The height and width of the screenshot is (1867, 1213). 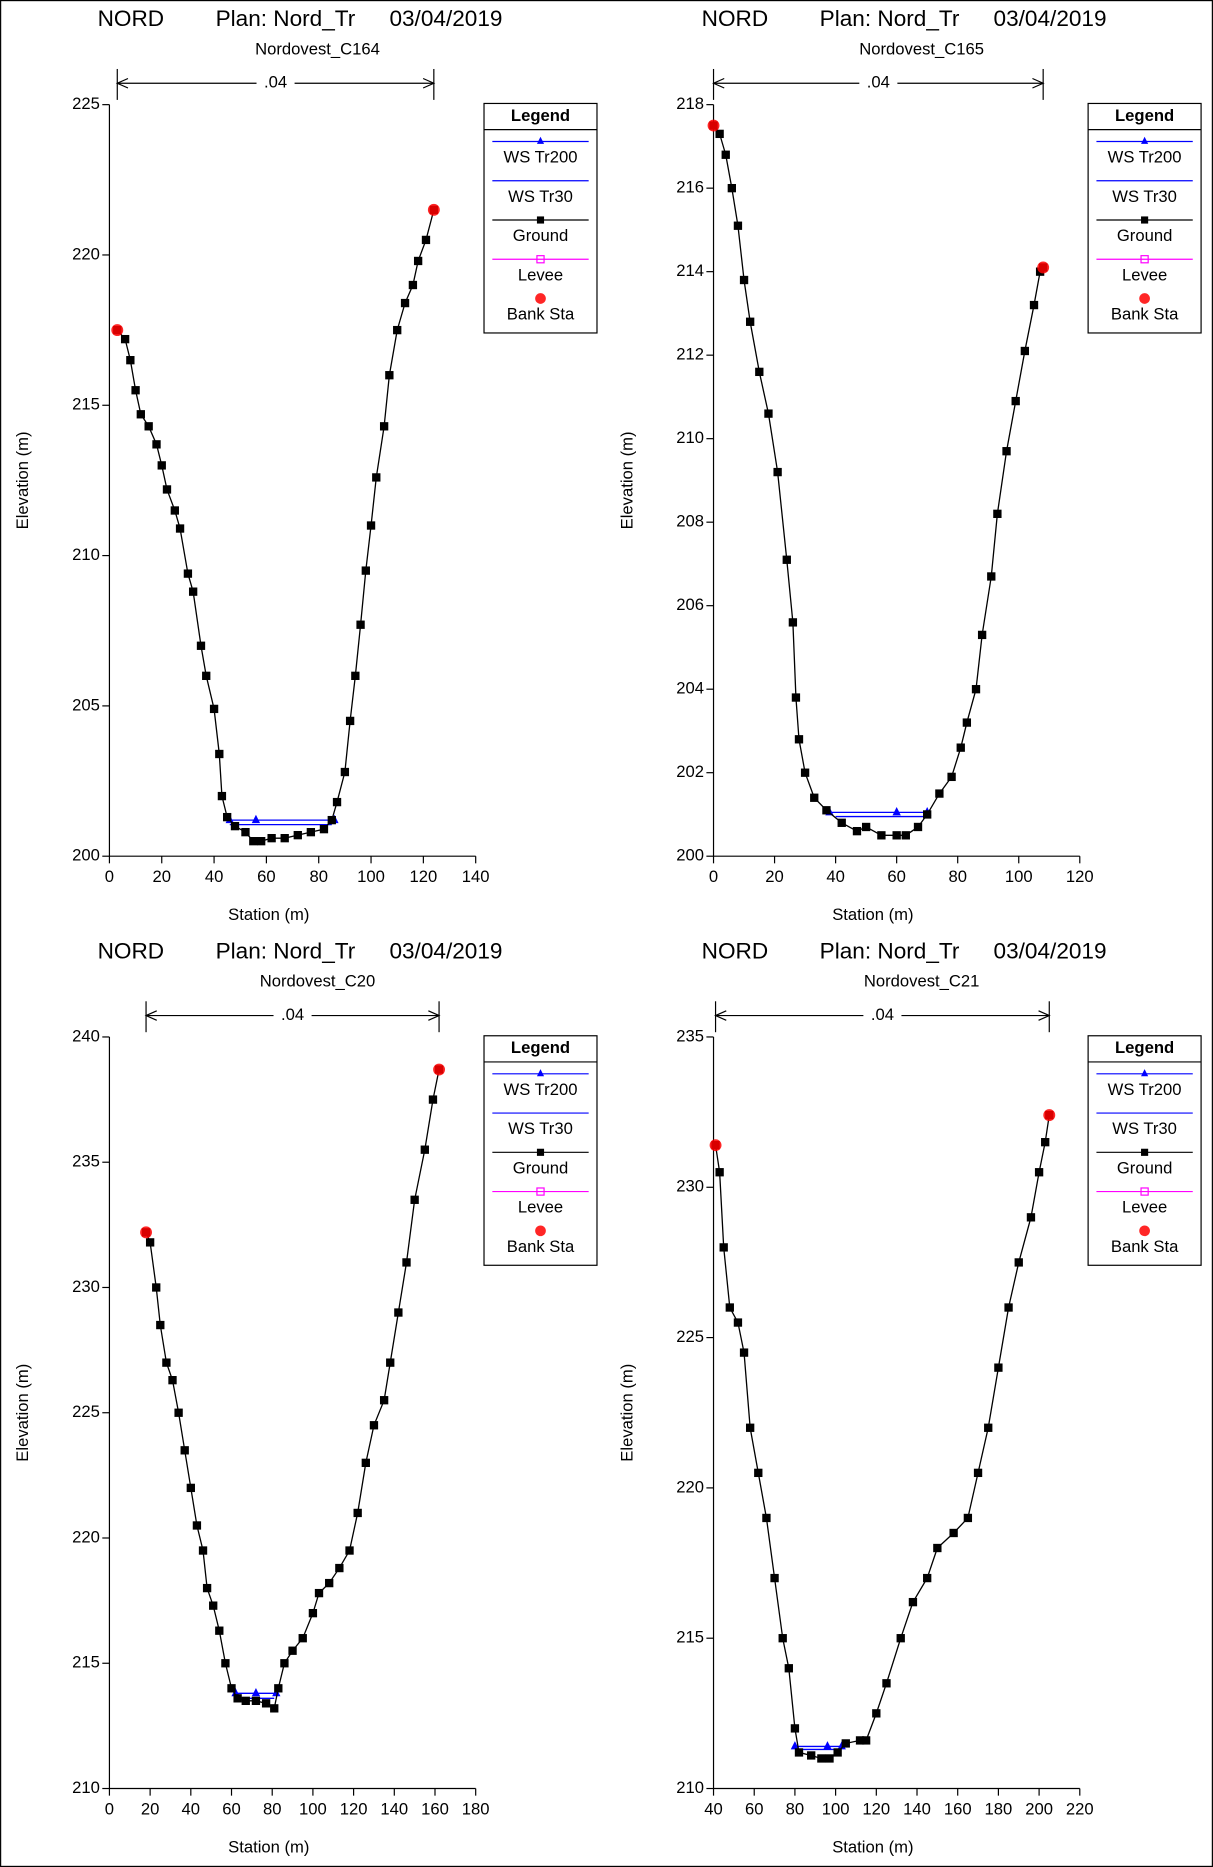 What do you see at coordinates (690, 354) in the screenshot?
I see `y-tick-label: 212` at bounding box center [690, 354].